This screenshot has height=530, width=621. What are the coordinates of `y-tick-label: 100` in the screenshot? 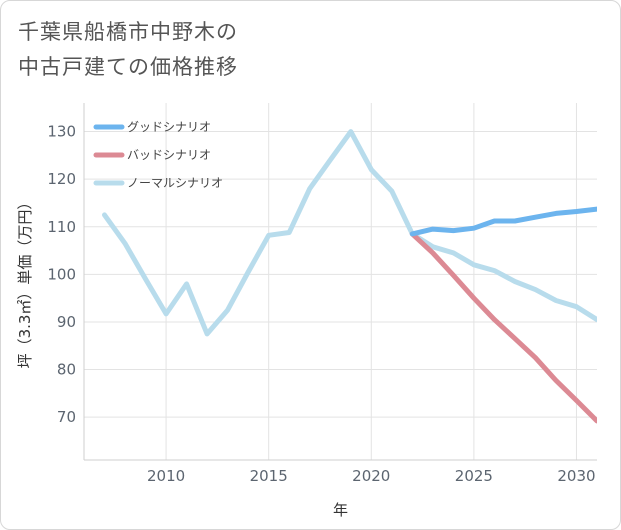 It's located at (61, 274).